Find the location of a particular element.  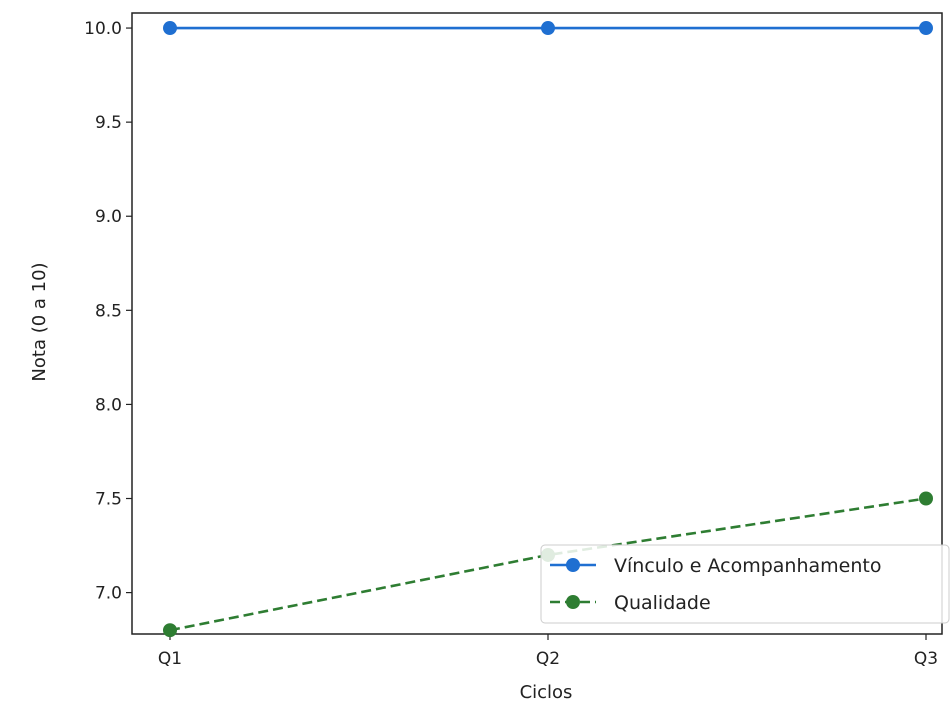

y-tick-label: 8.5 is located at coordinates (108, 311).